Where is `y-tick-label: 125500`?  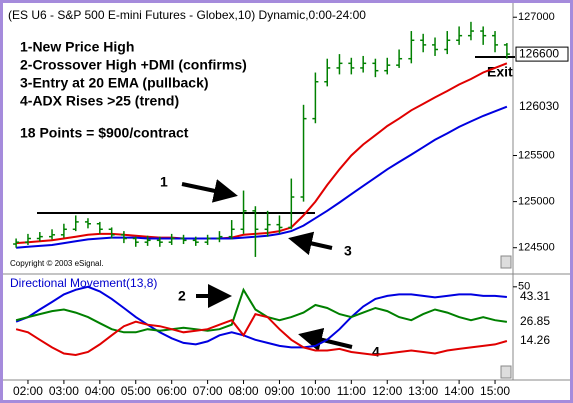
y-tick-label: 125500 is located at coordinates (536, 155).